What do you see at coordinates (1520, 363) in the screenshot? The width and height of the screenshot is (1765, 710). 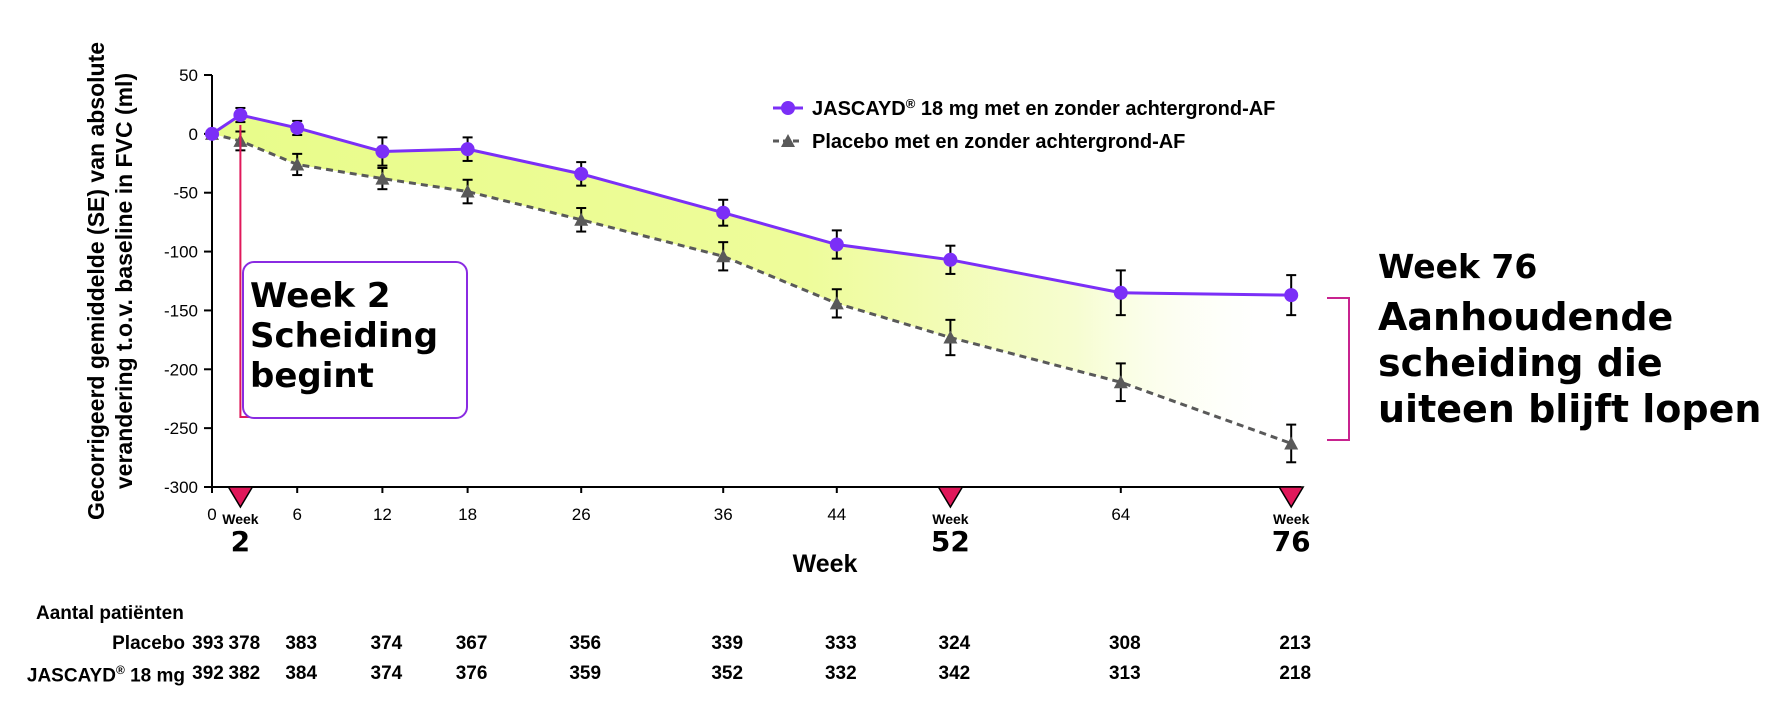 I see `week76-line-2: scheiding die` at bounding box center [1520, 363].